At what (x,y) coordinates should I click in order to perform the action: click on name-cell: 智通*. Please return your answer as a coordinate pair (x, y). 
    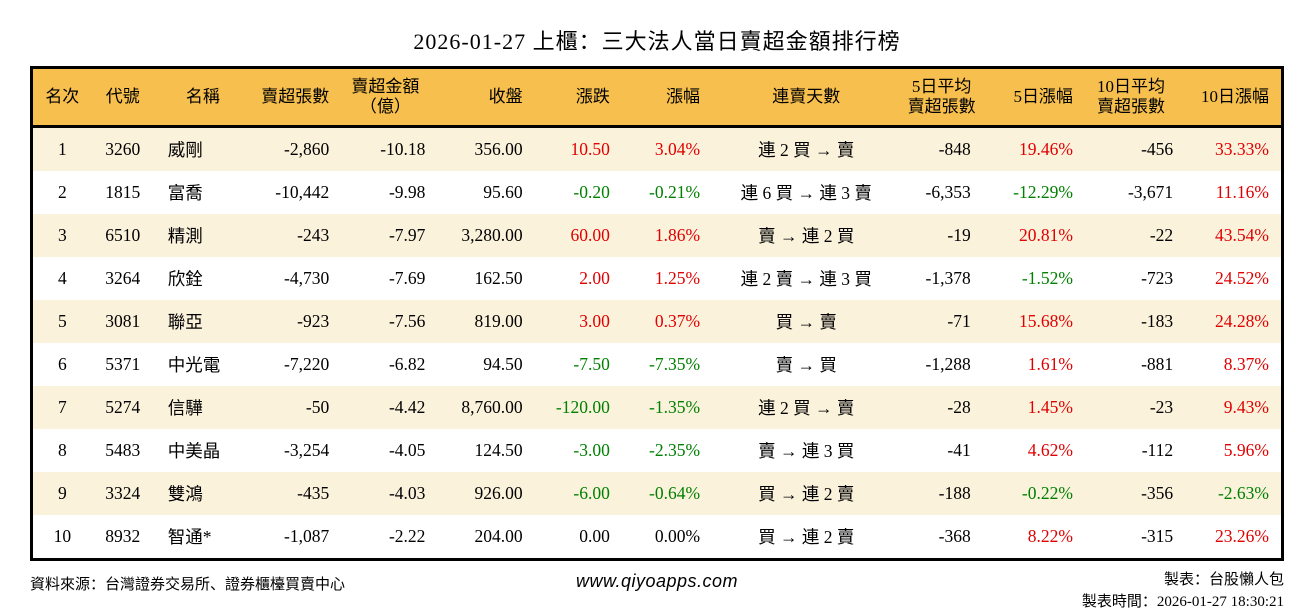
    Looking at the image, I should click on (189, 537).